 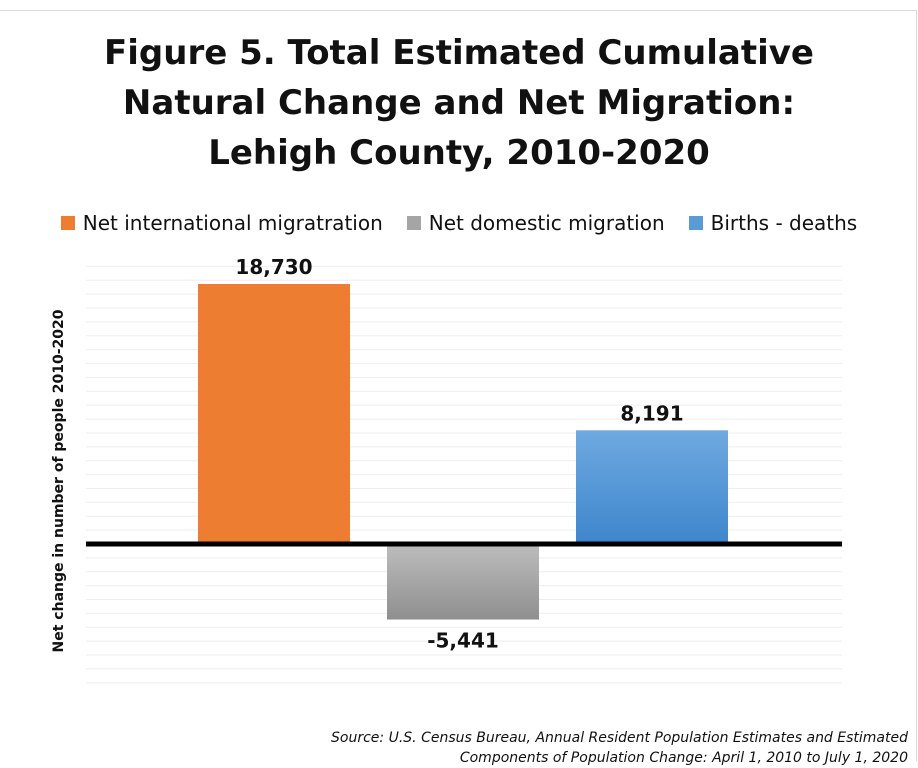 What do you see at coordinates (459, 153) in the screenshot?
I see `title-line-3: Lehigh County, 2010-2020` at bounding box center [459, 153].